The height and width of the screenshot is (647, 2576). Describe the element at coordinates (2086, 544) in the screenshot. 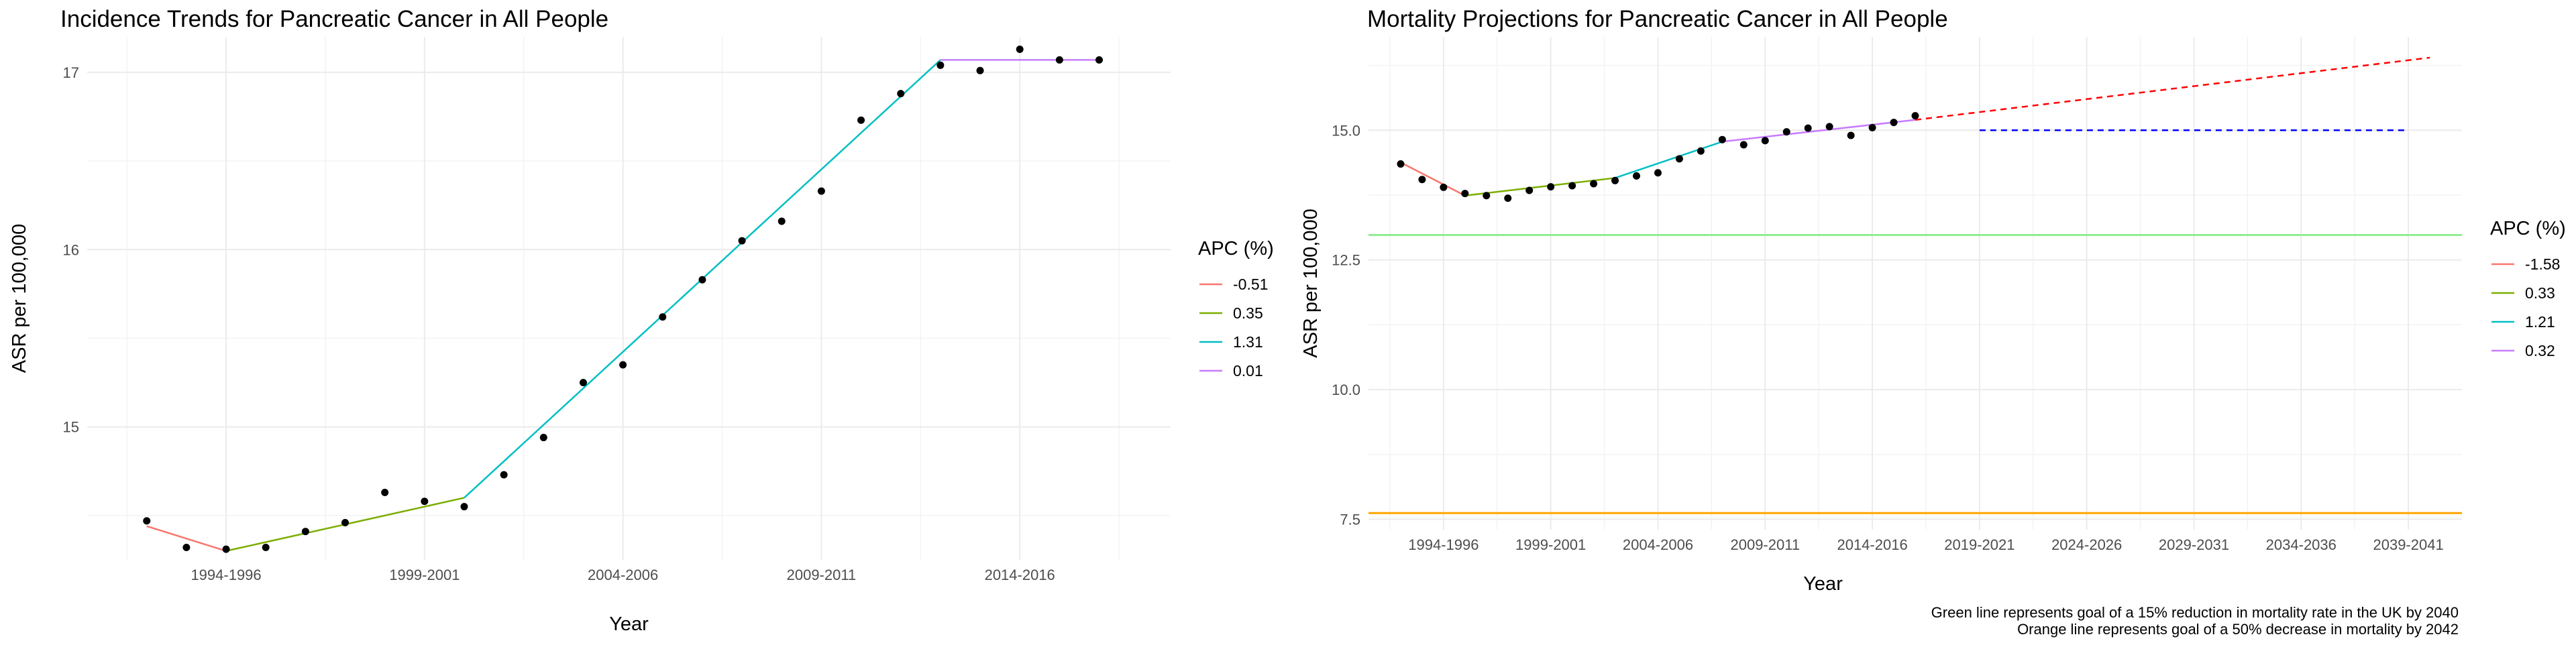

I see `mortality-x-tick-label: 2024-2026` at that location.